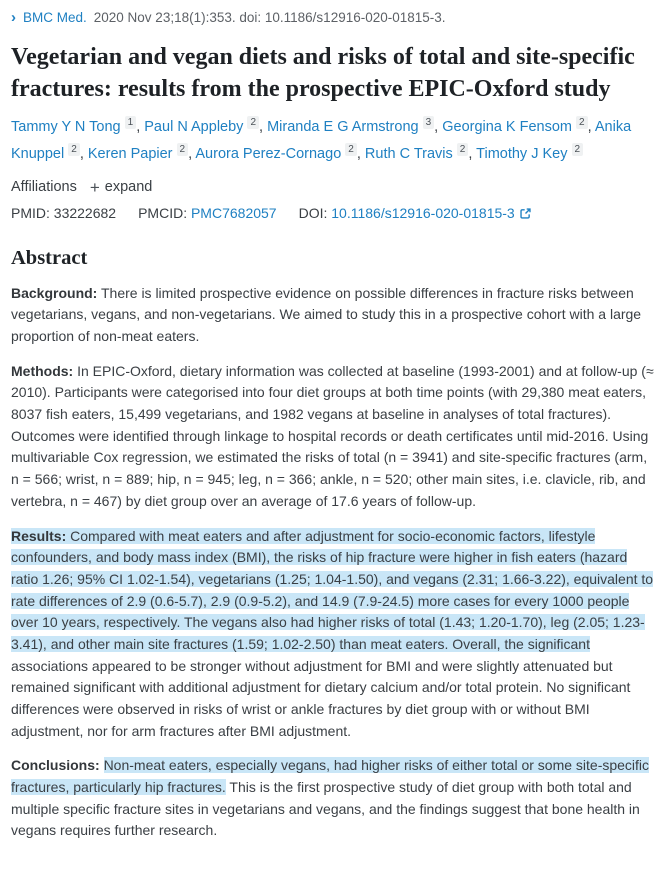  Describe the element at coordinates (313, 212) in the screenshot. I see `doi-label: DOI:` at that location.